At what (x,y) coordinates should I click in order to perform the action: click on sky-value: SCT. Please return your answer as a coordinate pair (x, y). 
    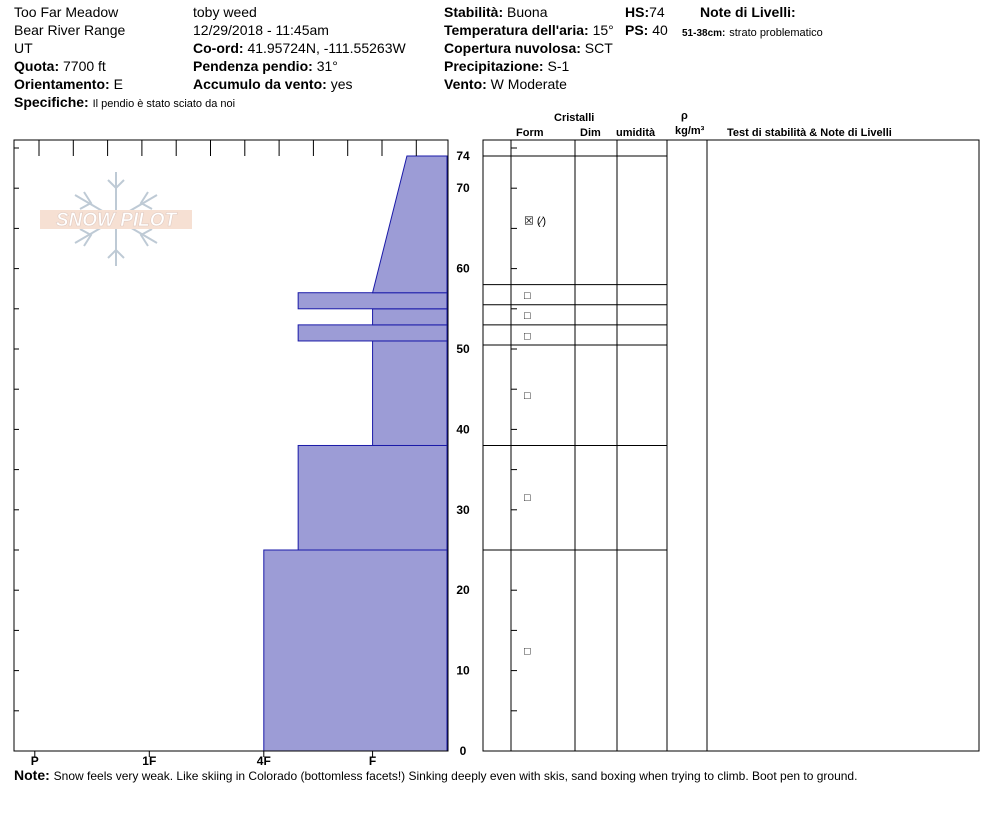
    Looking at the image, I should click on (598, 48).